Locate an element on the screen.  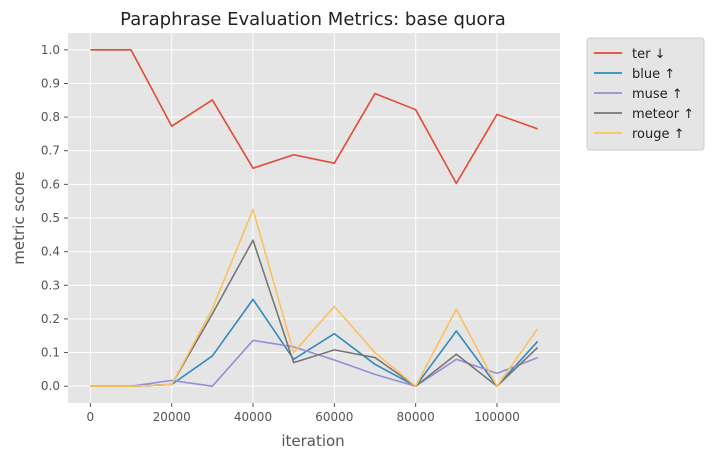
legend-label: meteor ↑ is located at coordinates (663, 114).